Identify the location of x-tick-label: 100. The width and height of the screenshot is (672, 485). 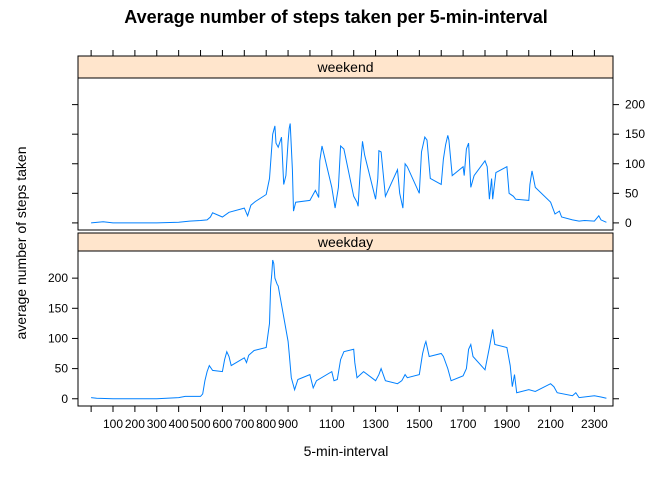
(113, 424).